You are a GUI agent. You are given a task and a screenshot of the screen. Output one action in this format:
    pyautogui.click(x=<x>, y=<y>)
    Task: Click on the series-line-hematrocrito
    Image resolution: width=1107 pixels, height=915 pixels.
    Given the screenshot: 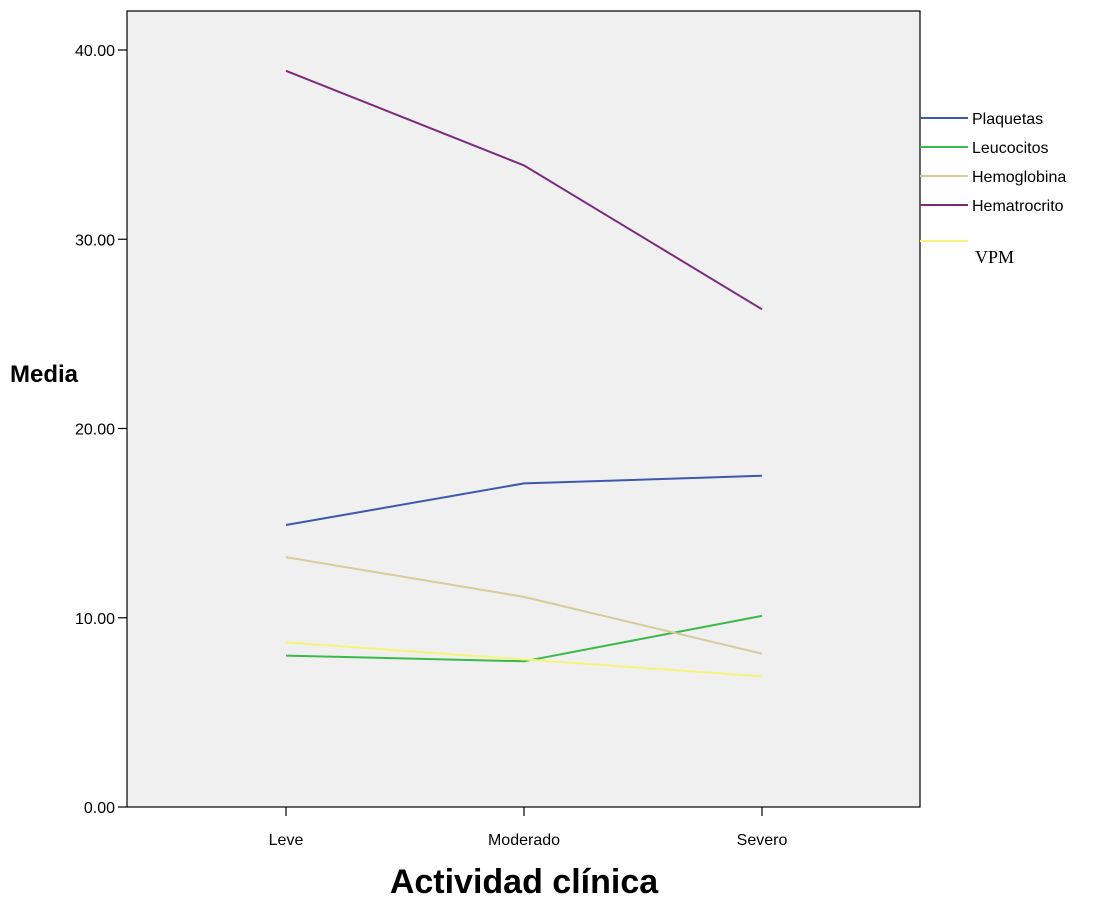 What is the action you would take?
    pyautogui.click(x=524, y=190)
    